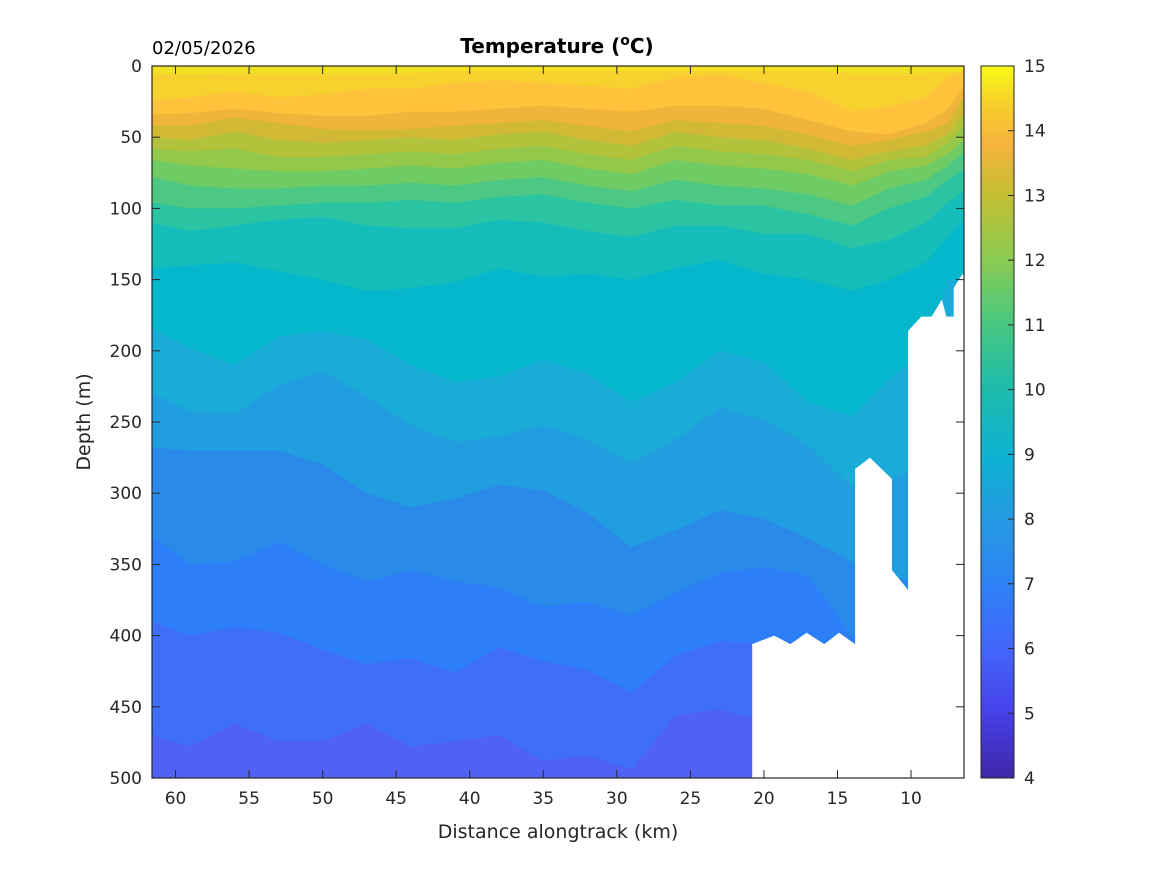  I want to click on y-tick-label: 0, so click(136, 67).